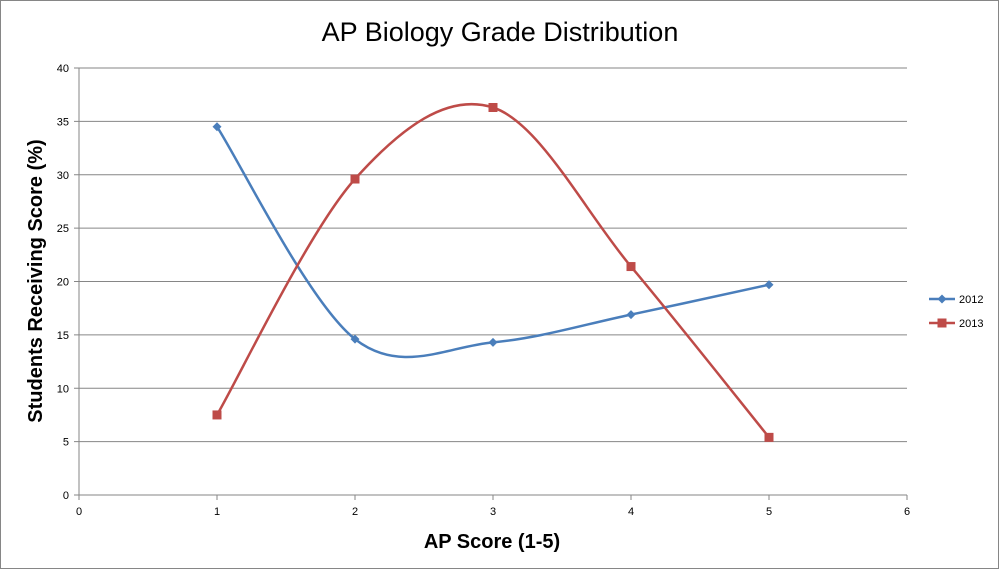 This screenshot has height=570, width=999. What do you see at coordinates (769, 285) in the screenshot?
I see `data-point-2012-x5` at bounding box center [769, 285].